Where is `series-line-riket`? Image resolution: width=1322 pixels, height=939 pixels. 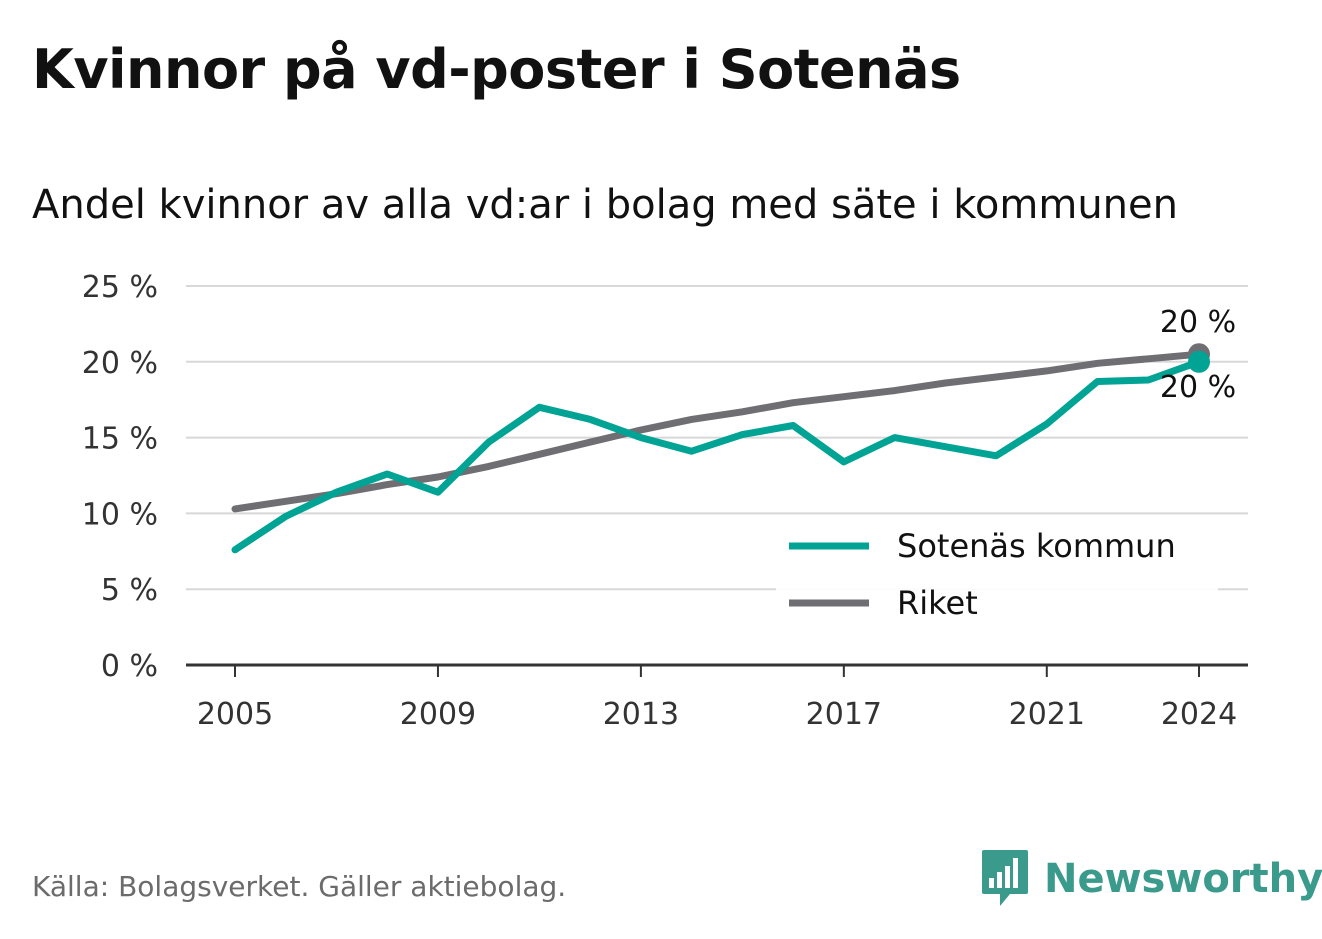 series-line-riket is located at coordinates (717, 431).